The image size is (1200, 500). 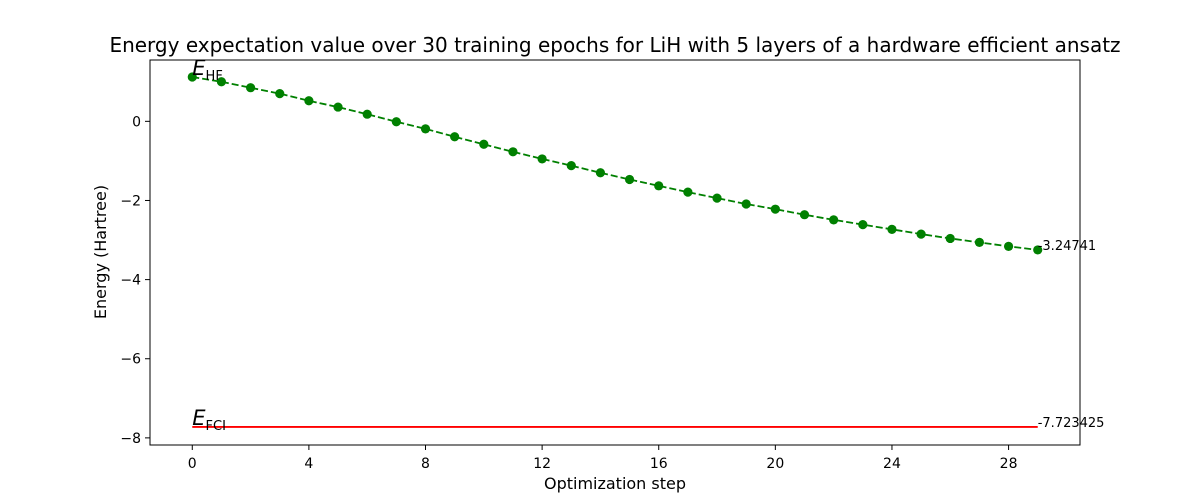 What do you see at coordinates (100, 252) in the screenshot?
I see `y-axis-label: Energy (Hartree)` at bounding box center [100, 252].